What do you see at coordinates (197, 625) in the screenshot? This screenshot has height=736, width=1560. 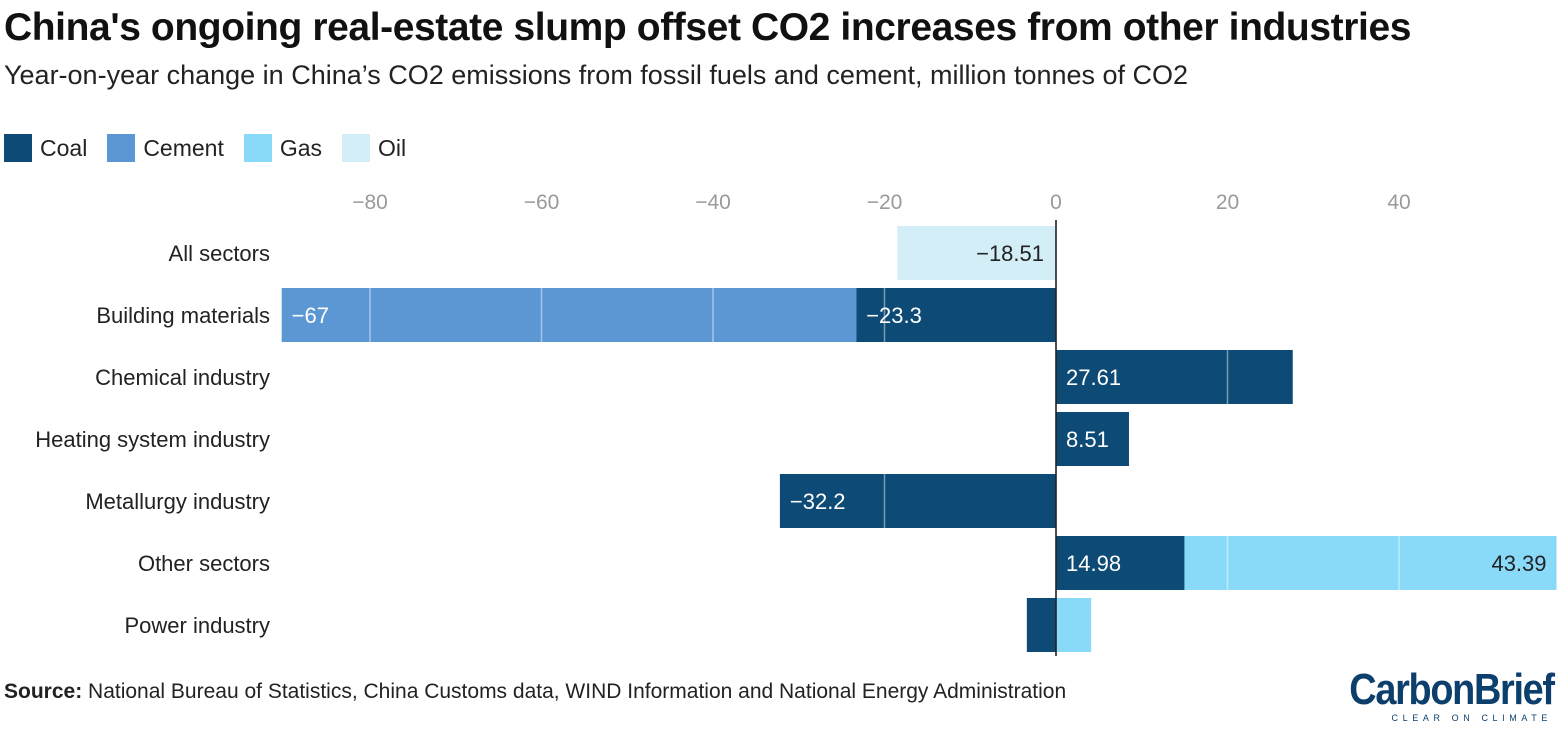 I see `y-category-label: Power industry` at bounding box center [197, 625].